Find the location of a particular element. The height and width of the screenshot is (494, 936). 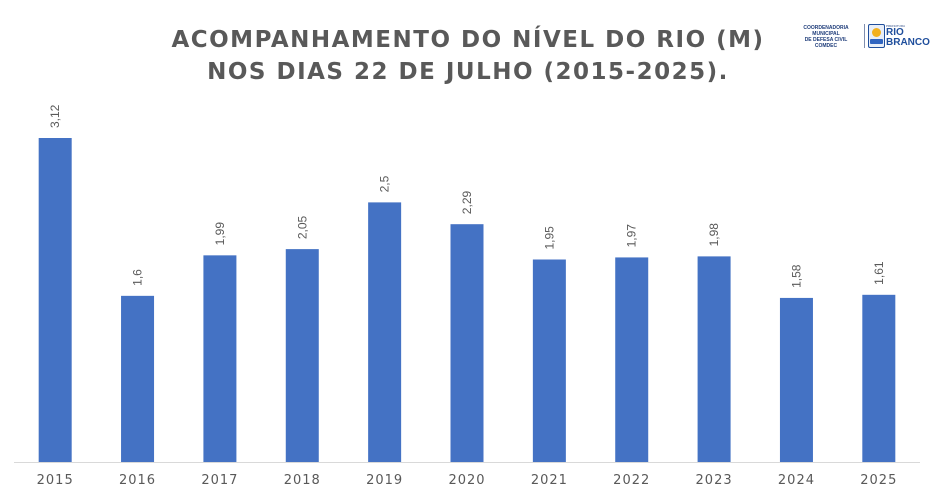

bar-2015 is located at coordinates (55, 300).